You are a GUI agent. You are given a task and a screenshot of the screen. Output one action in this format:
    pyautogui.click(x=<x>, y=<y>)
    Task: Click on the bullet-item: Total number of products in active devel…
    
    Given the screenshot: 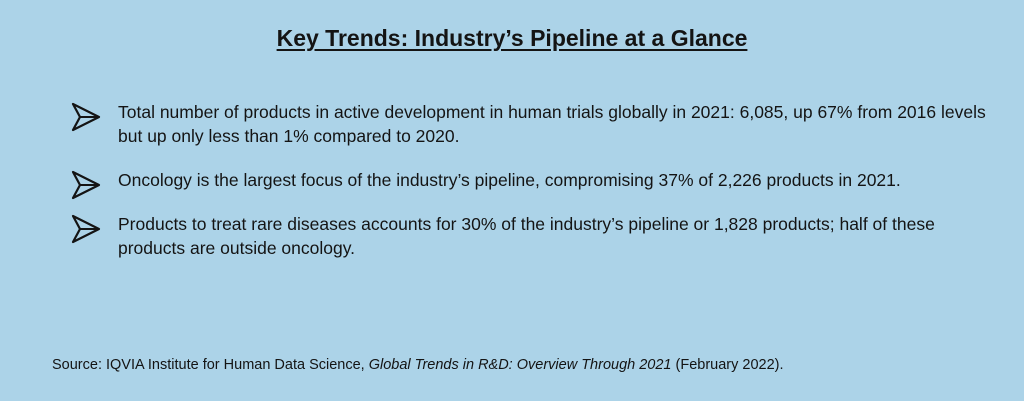 What is the action you would take?
    pyautogui.click(x=530, y=124)
    